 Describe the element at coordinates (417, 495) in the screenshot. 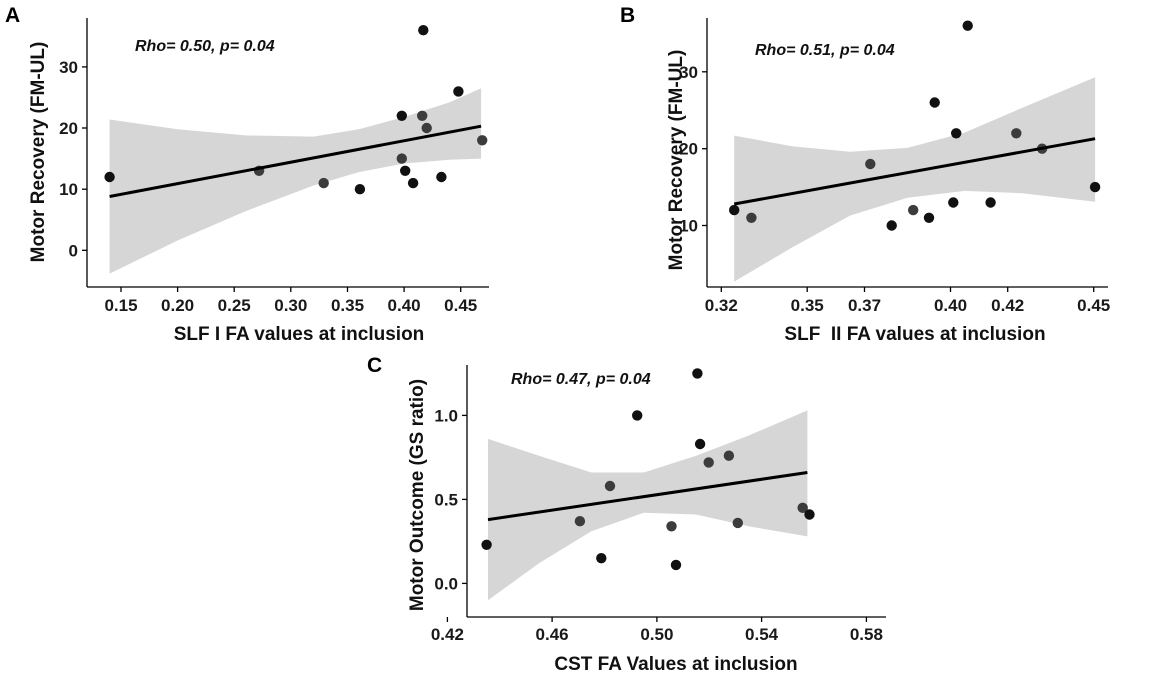

I see `y-axis-title: Motor Outcome (GS ratio)` at that location.